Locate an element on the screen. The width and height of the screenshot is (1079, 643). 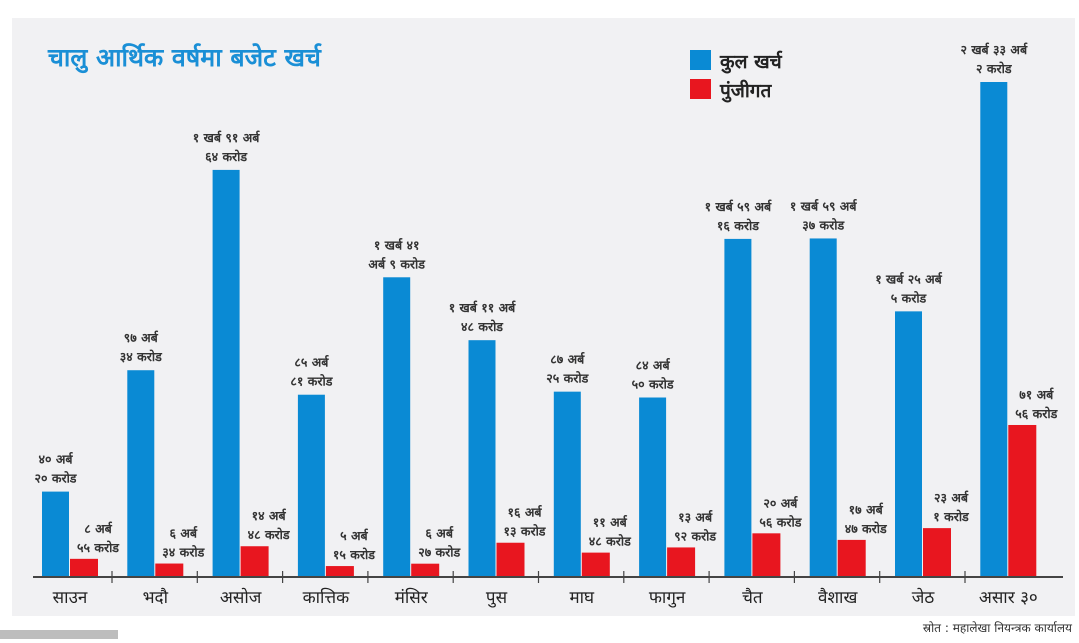
data-label: १३ करोड is located at coordinates (525, 531).